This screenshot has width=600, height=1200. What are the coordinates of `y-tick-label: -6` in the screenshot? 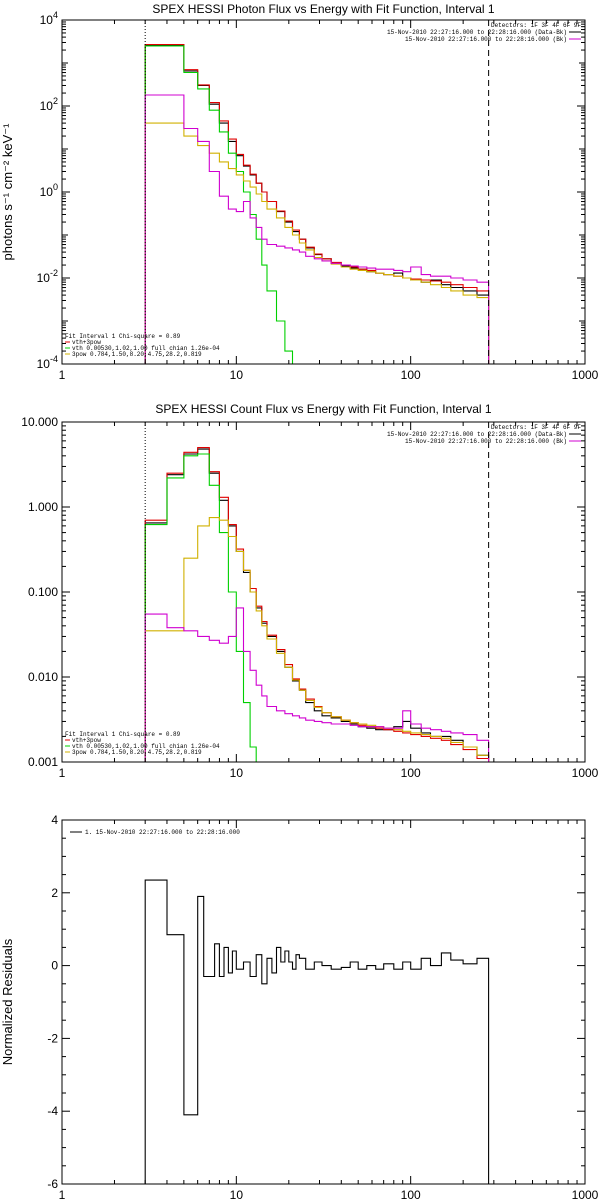 It's located at (52, 1184).